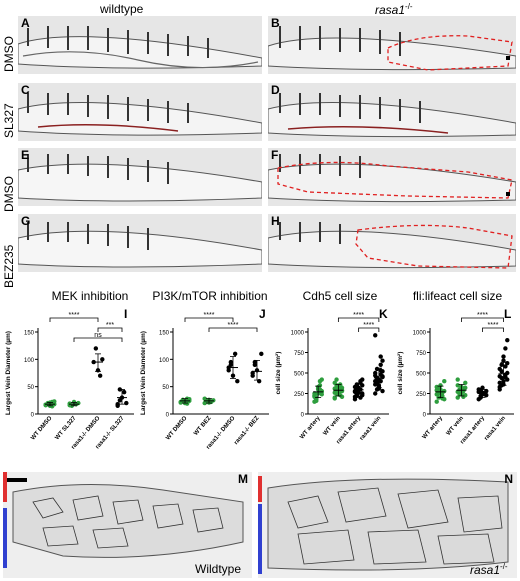  Describe the element at coordinates (140, 243) in the screenshot. I see `panel-g-image: G` at that location.